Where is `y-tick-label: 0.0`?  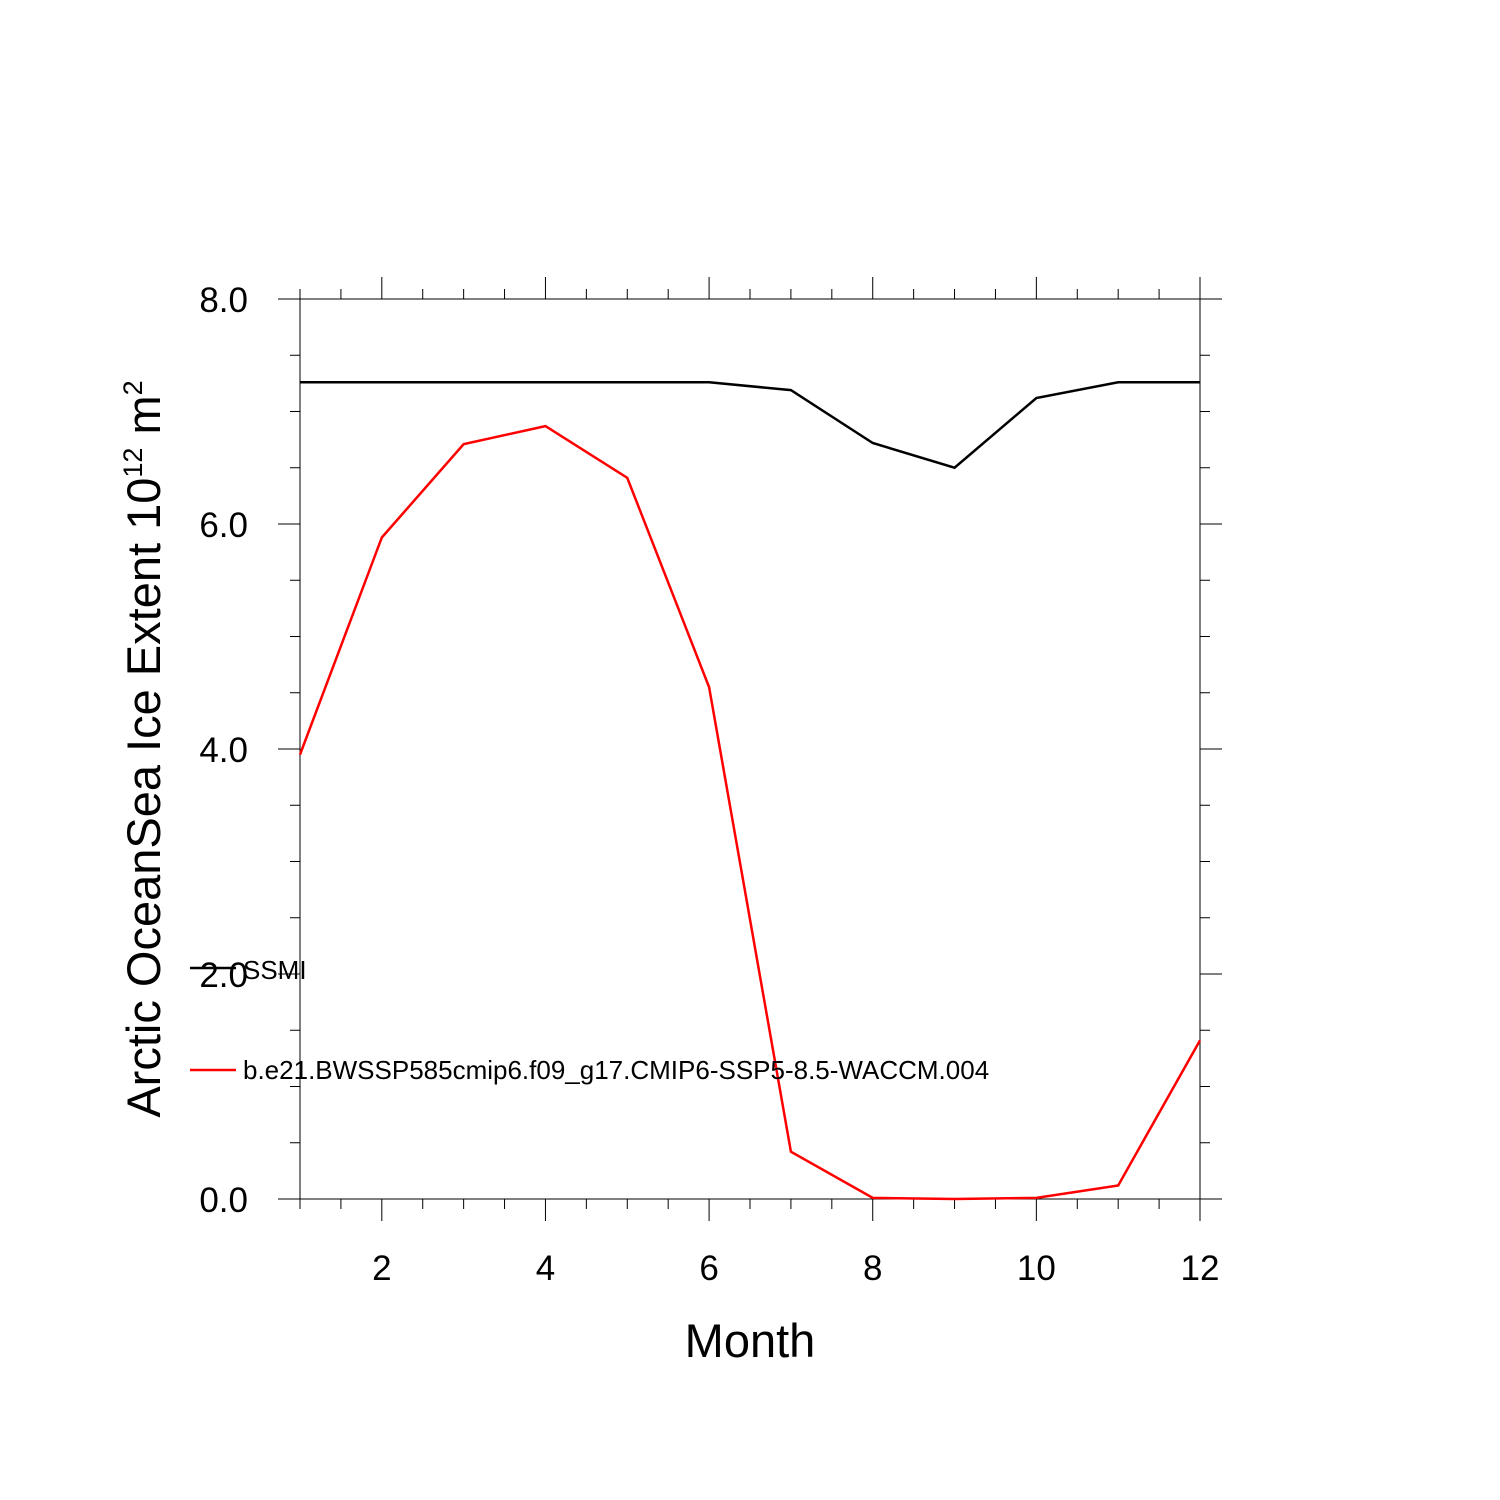
y-tick-label: 0.0 is located at coordinates (223, 1200).